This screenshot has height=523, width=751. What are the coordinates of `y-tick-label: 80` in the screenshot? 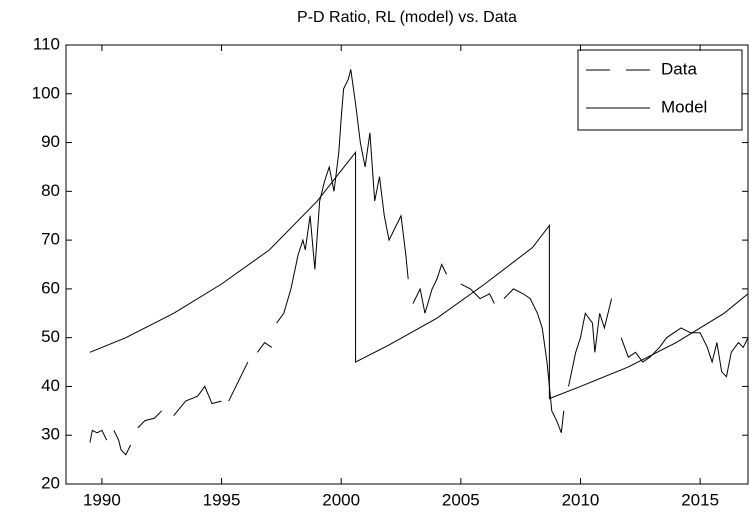 It's located at (50, 190).